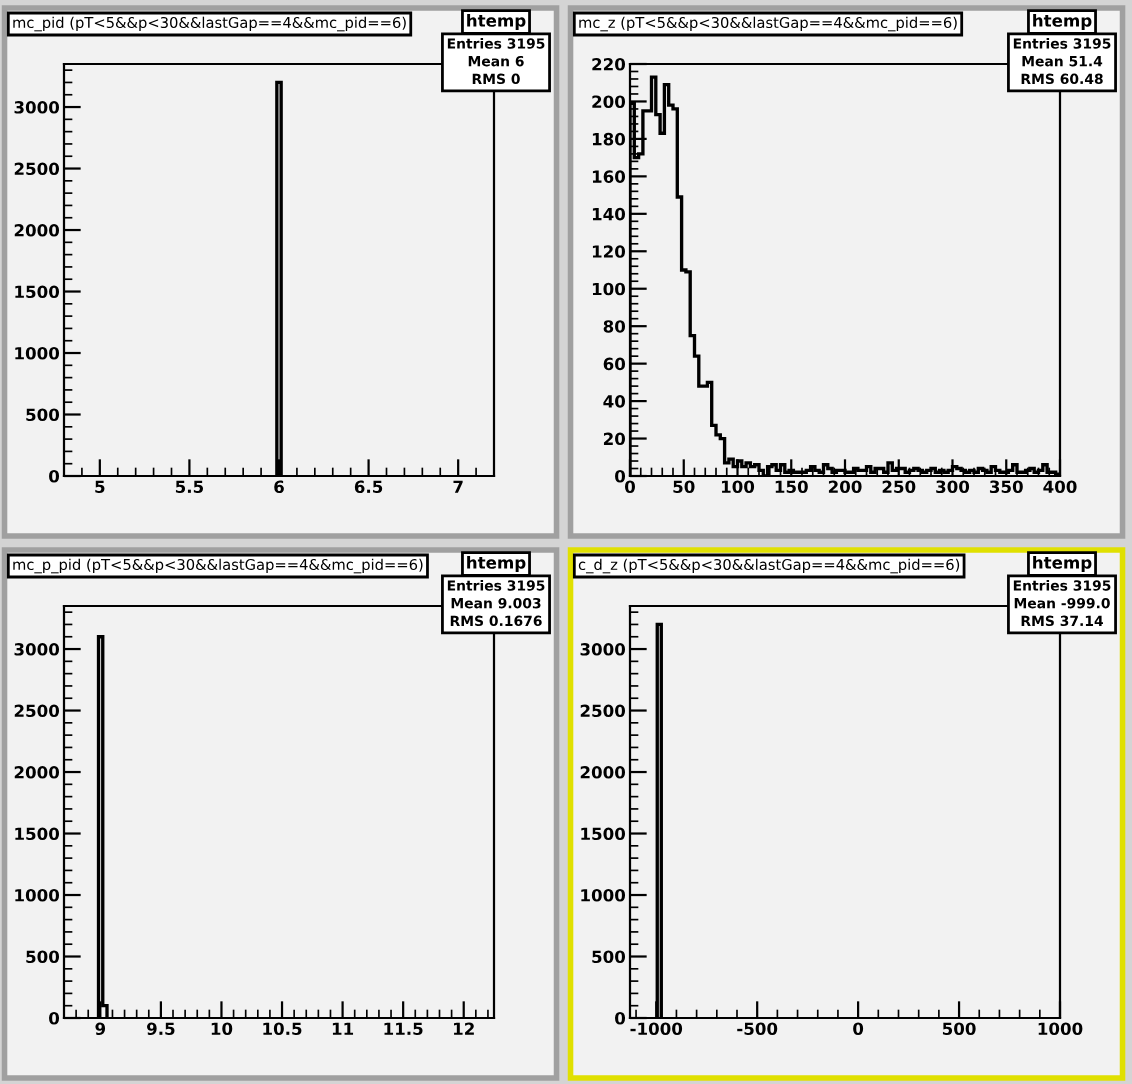  Describe the element at coordinates (791, 487) in the screenshot. I see `x-tick-label: 150` at that location.